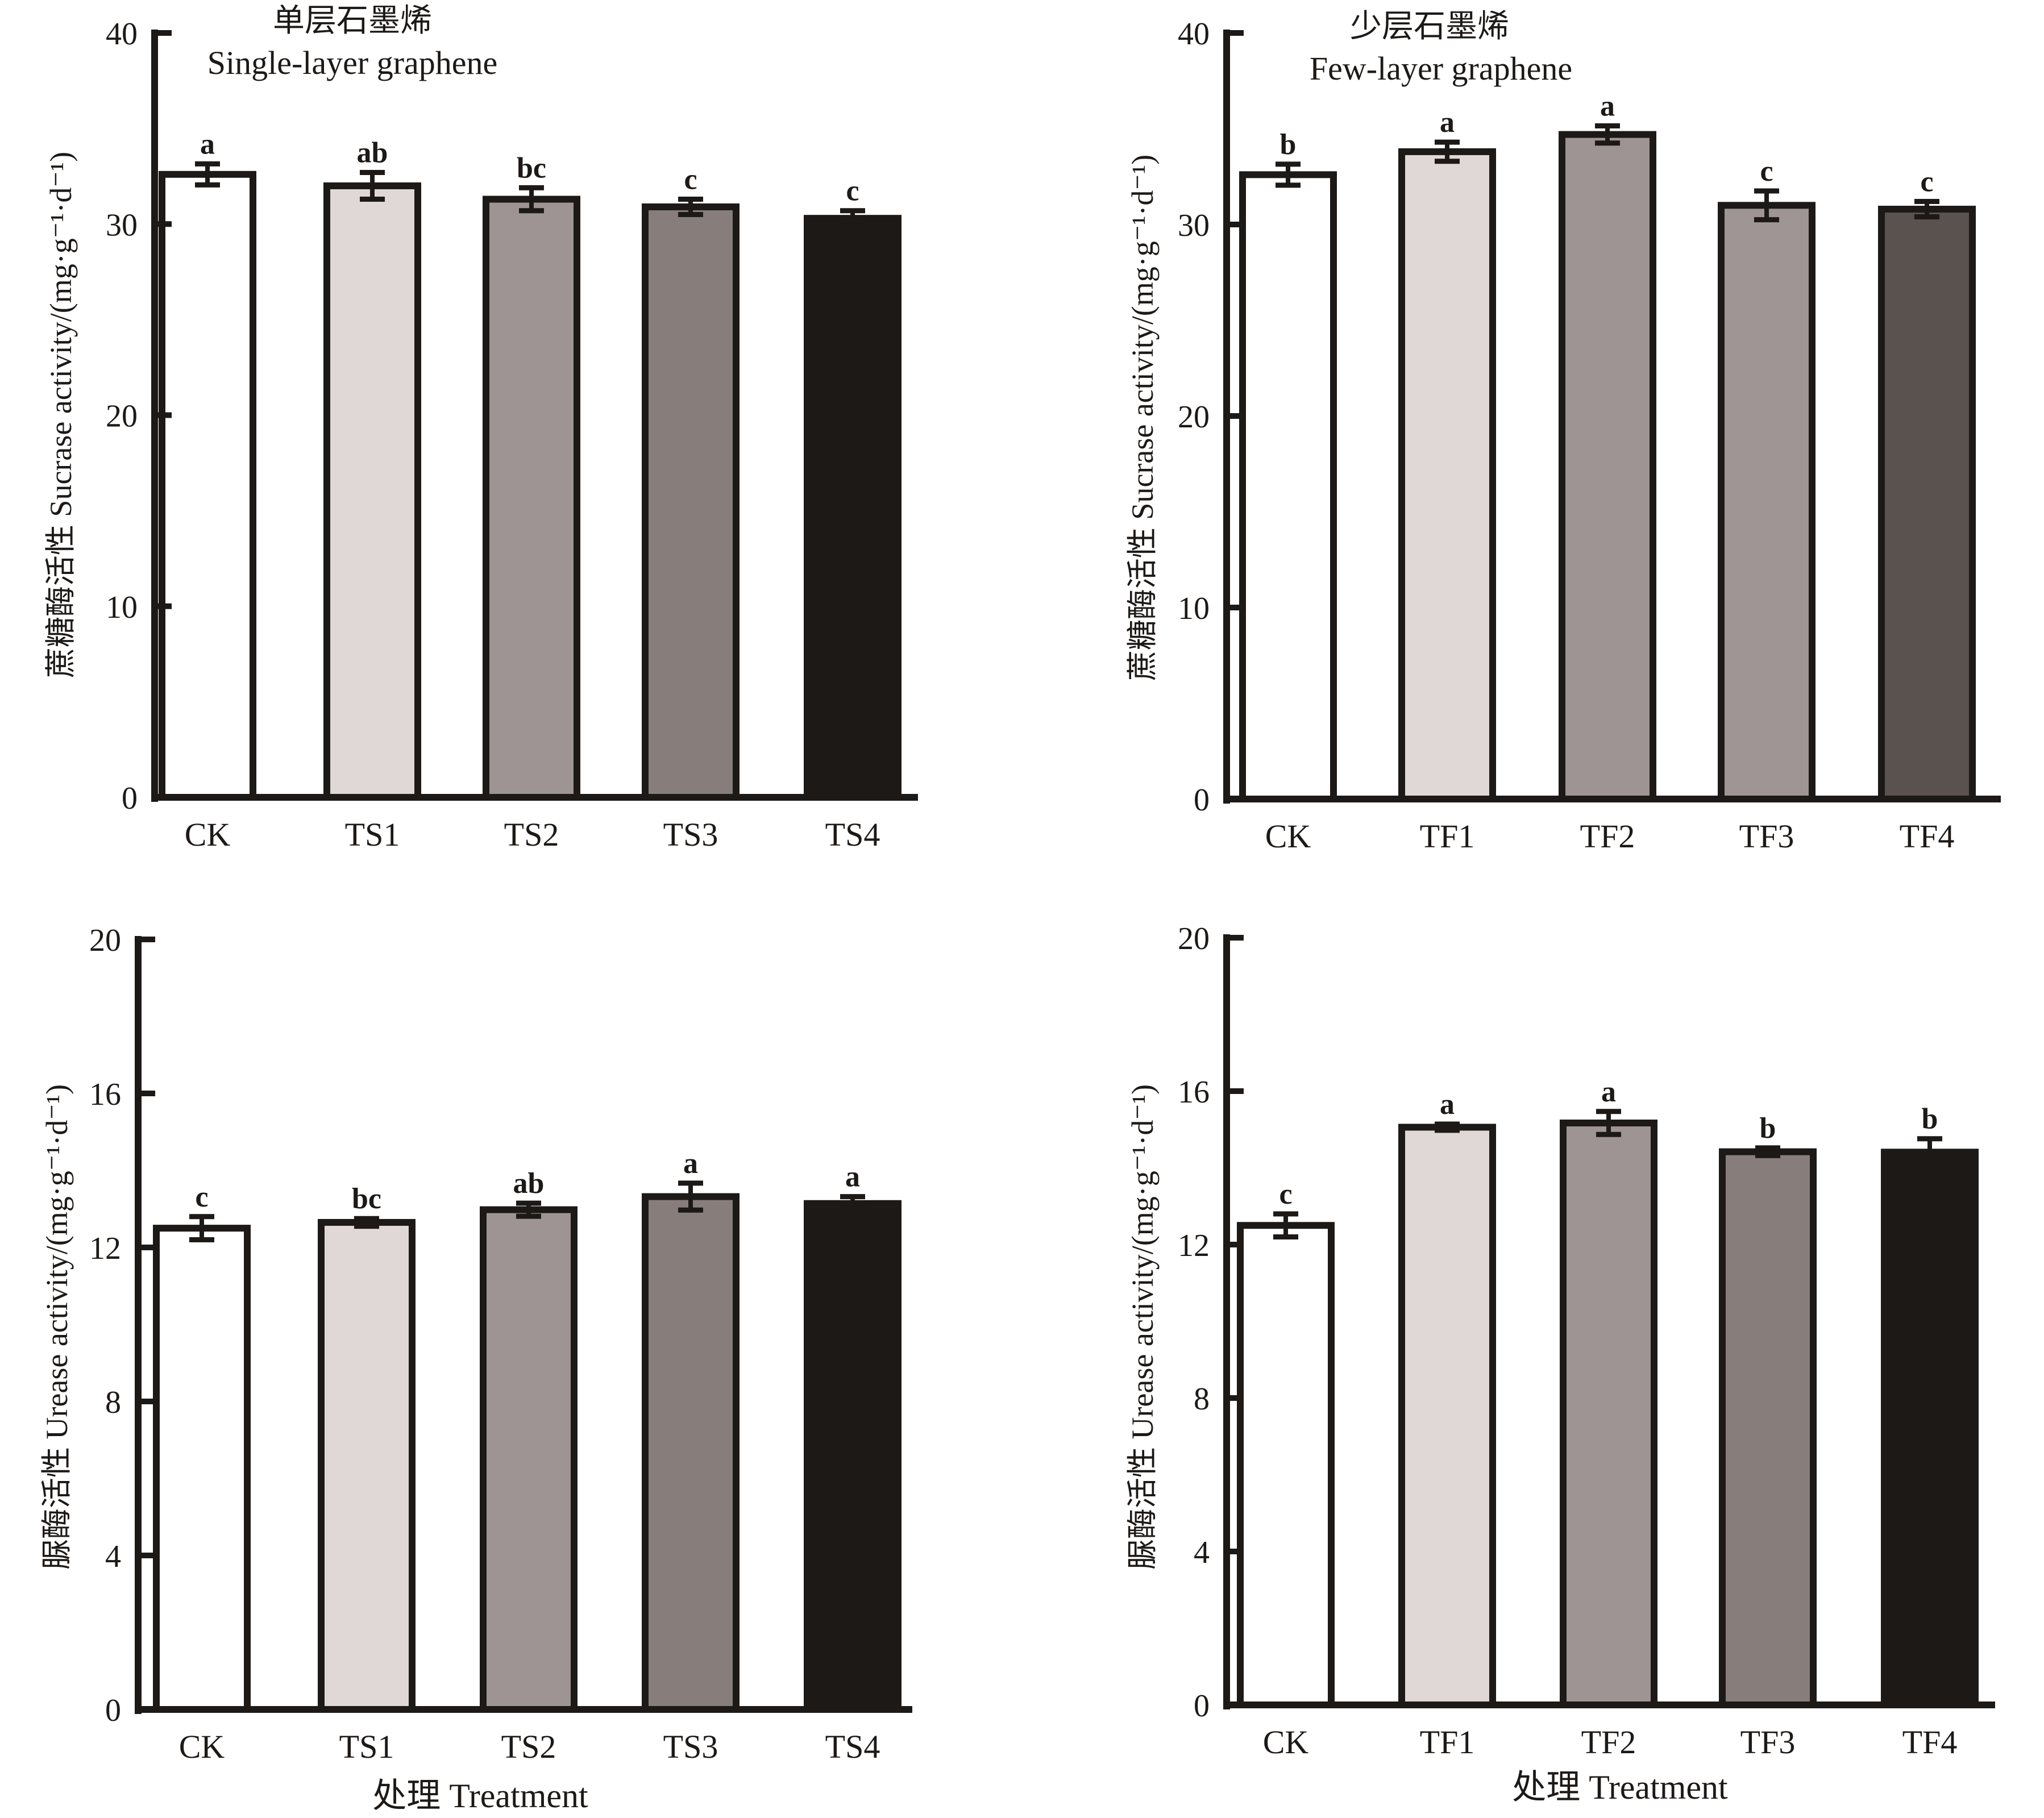  I want to click on chart-title: Few-layer graphene, so click(1441, 68).